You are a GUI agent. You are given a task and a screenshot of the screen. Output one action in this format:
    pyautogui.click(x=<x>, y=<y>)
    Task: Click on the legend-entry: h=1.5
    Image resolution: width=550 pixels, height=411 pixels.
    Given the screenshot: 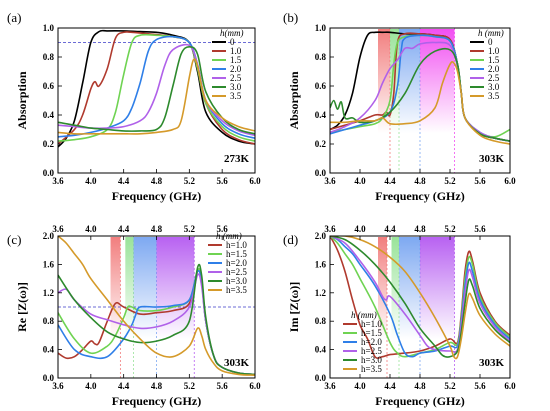 What is the action you would take?
    pyautogui.click(x=371, y=333)
    